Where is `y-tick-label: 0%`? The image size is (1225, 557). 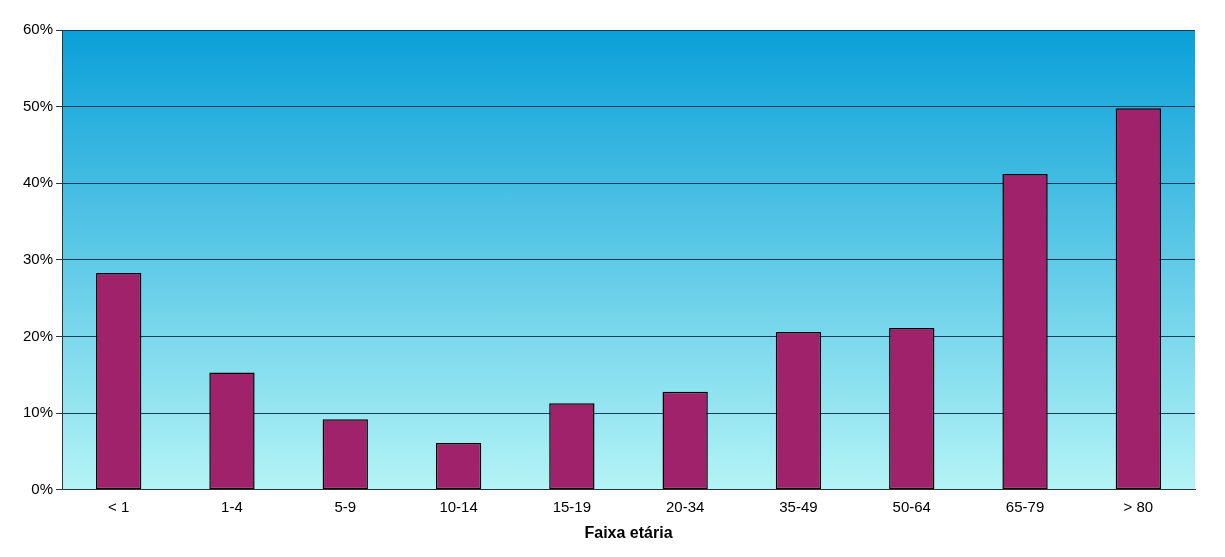 y-tick-label: 0% is located at coordinates (42, 488).